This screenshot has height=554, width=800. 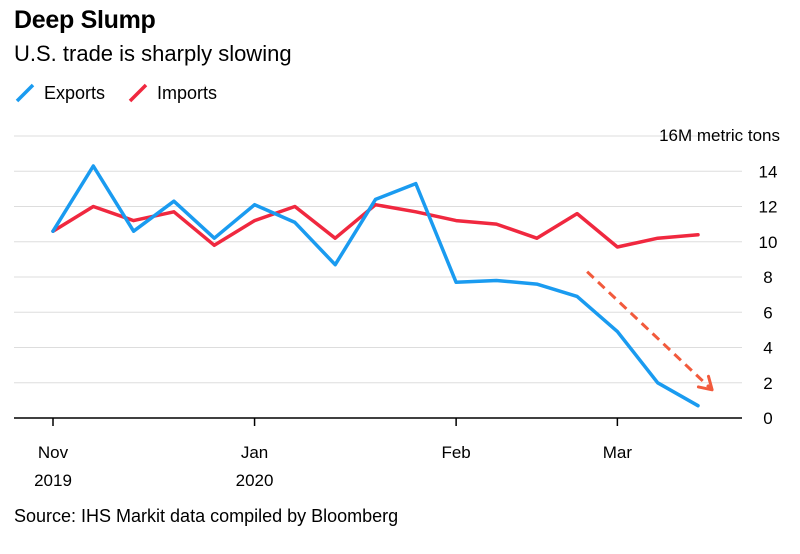 What do you see at coordinates (254, 452) in the screenshot?
I see `x-tick-label: Jan` at bounding box center [254, 452].